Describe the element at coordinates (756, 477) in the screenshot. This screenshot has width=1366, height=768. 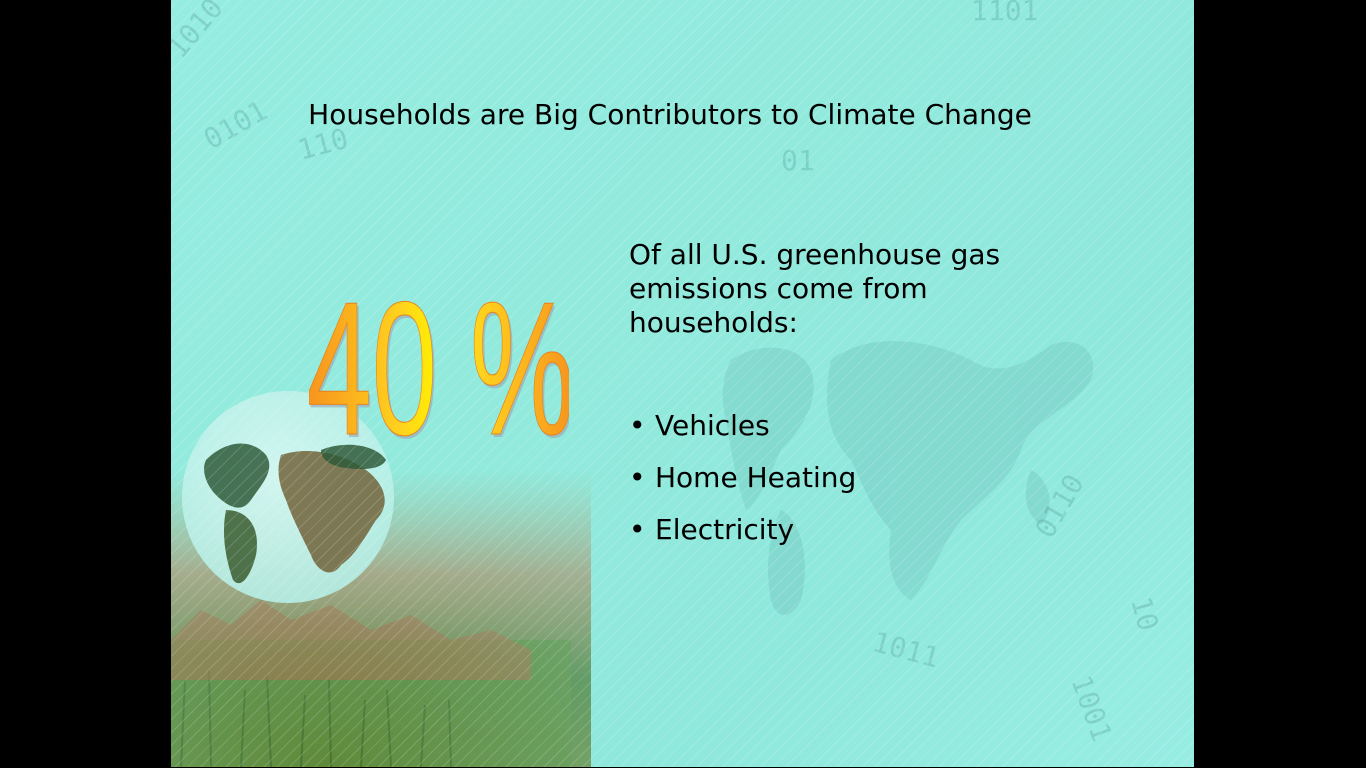
I see `bullet-label-home-heating: Home Heating` at that location.